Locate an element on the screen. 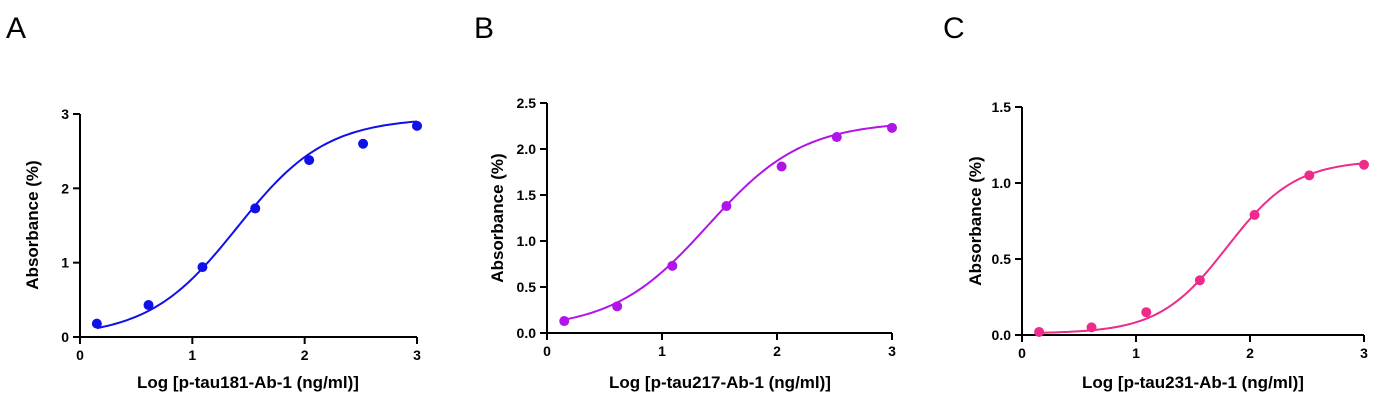 The width and height of the screenshot is (1386, 410). panel-label: A is located at coordinates (16, 28).